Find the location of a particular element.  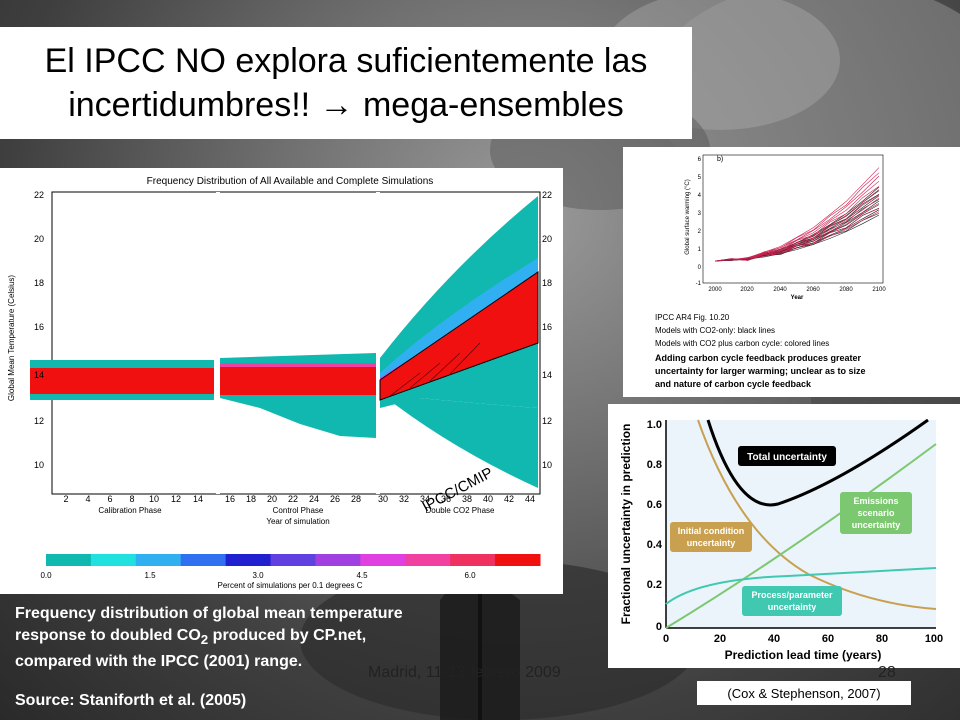

x-tick: 34 is located at coordinates (425, 499).